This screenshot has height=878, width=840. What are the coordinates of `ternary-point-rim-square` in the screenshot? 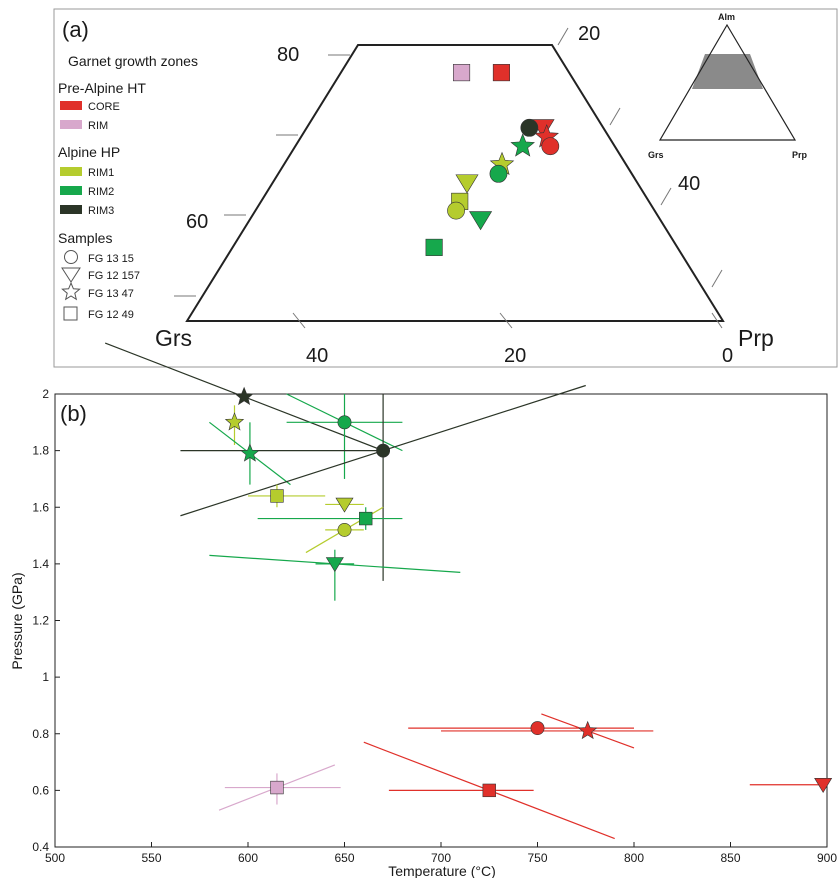 It's located at (461, 73).